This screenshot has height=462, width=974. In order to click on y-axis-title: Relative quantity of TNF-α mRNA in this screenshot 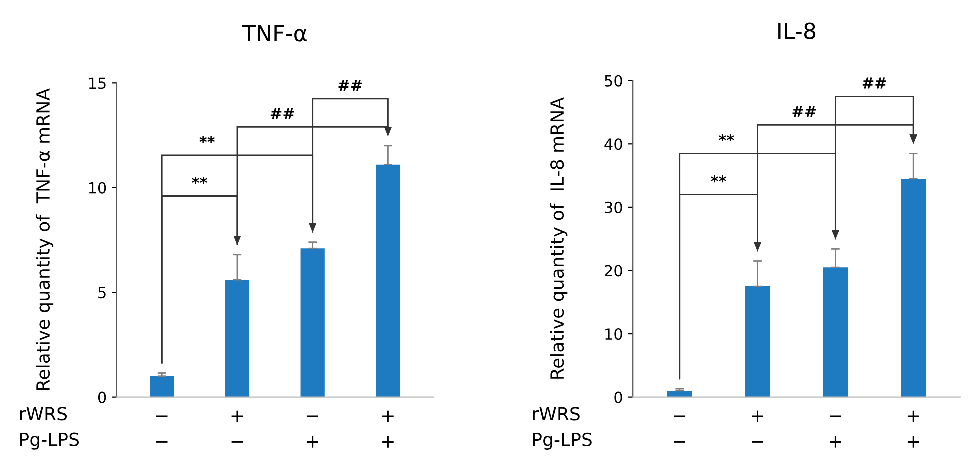, I will do `click(45, 239)`.